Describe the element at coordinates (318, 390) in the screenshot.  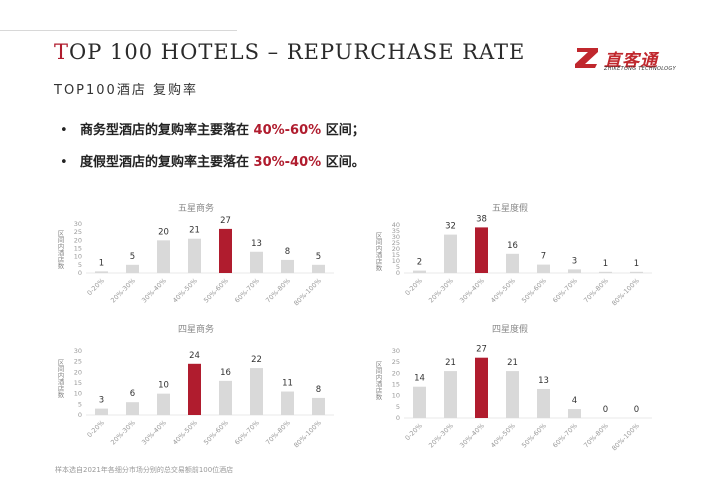
I see `data-label: 8` at that location.